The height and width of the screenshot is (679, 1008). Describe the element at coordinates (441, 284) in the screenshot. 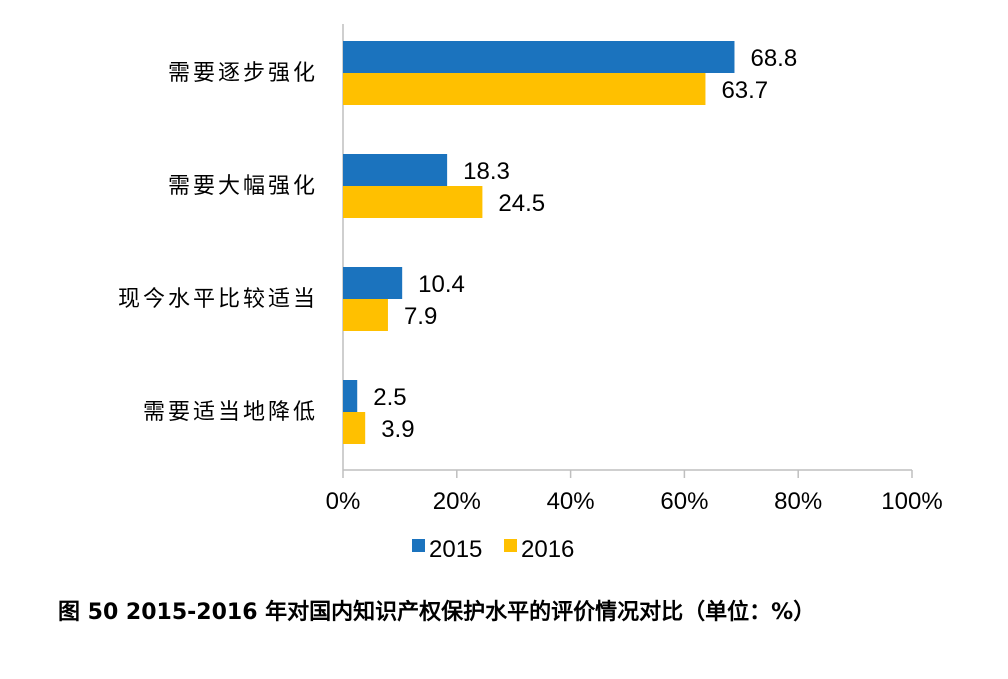

I see `data-label-2015: 10.4` at that location.